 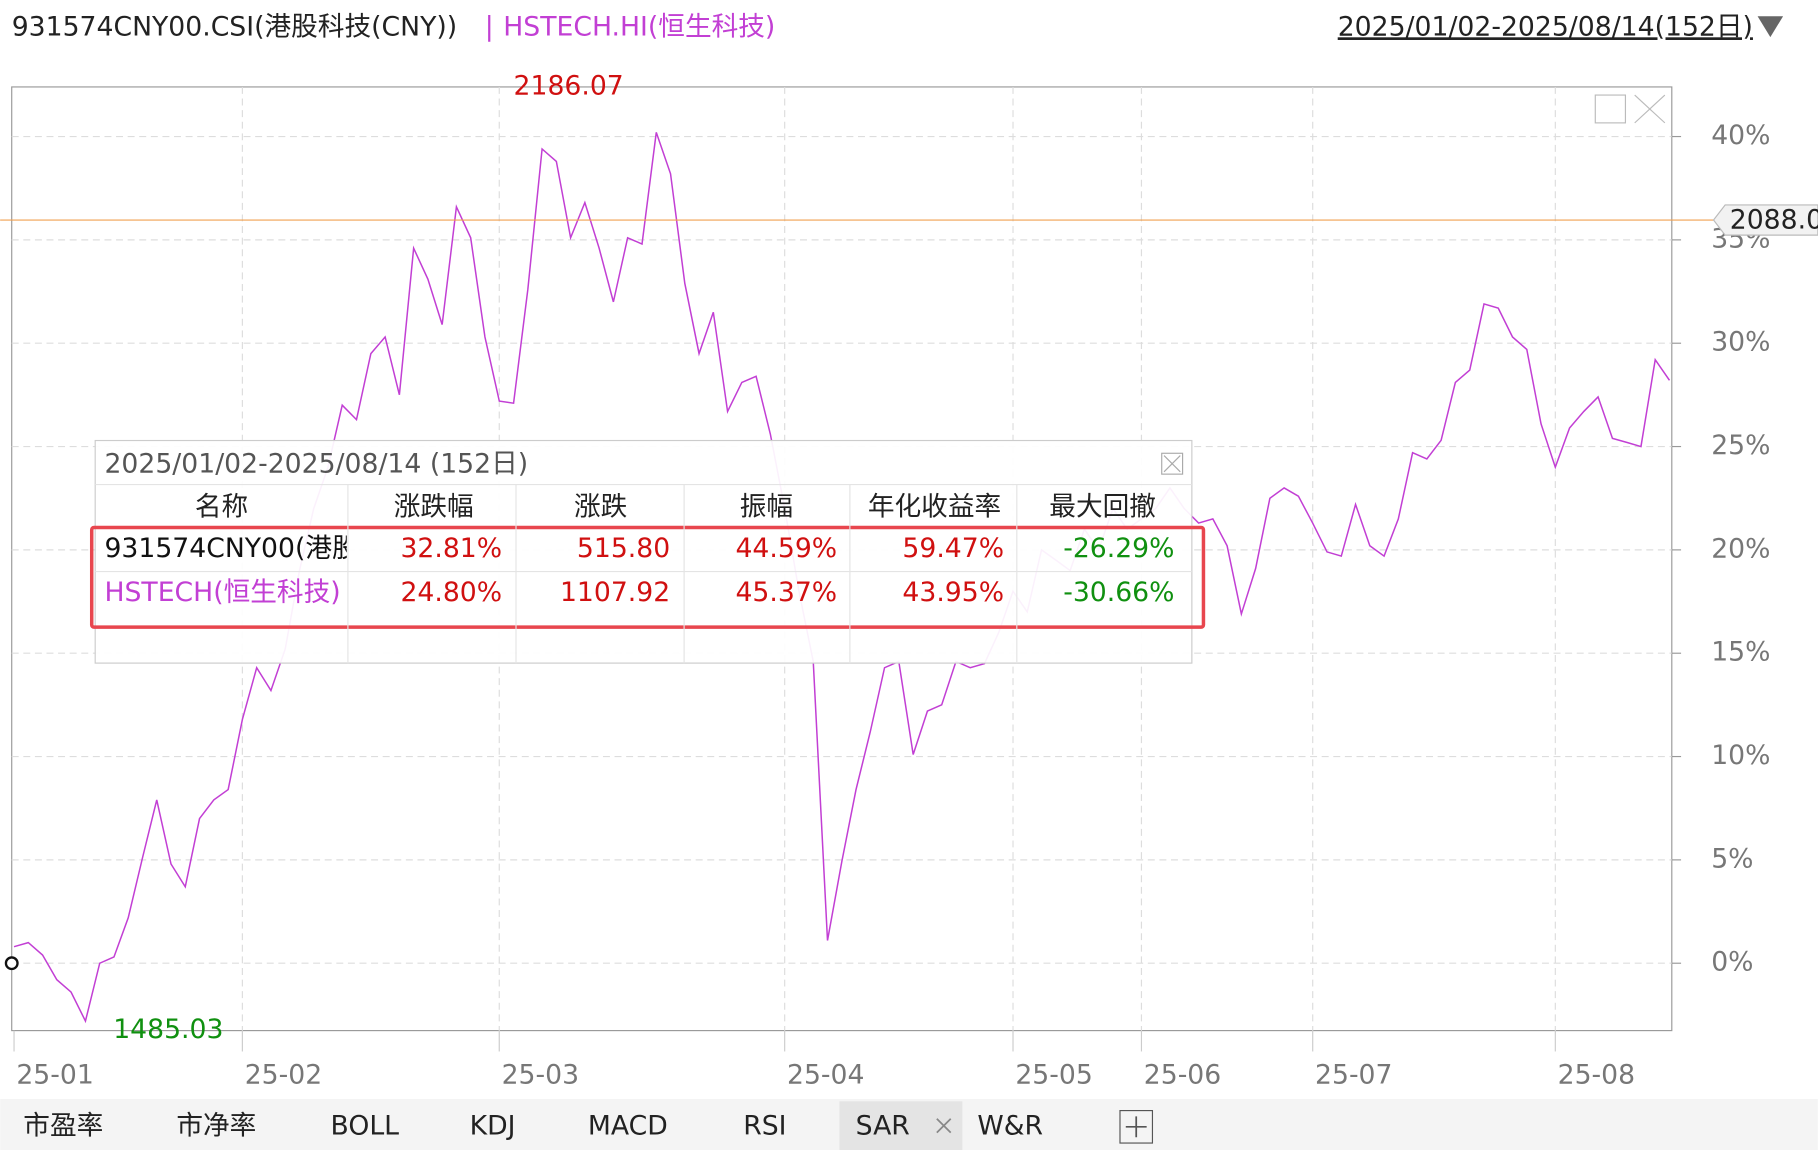 What do you see at coordinates (953, 592) in the screenshot?
I see `table-cell: 43.95%` at bounding box center [953, 592].